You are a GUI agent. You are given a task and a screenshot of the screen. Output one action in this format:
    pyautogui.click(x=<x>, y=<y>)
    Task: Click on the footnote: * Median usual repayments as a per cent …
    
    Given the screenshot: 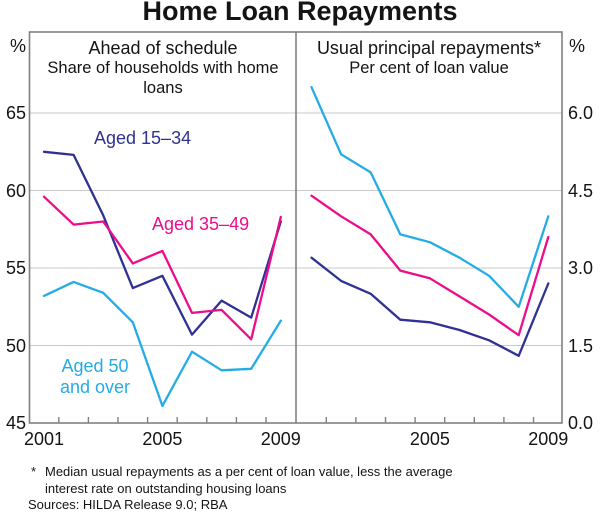 What is the action you would take?
    pyautogui.click(x=266, y=480)
    